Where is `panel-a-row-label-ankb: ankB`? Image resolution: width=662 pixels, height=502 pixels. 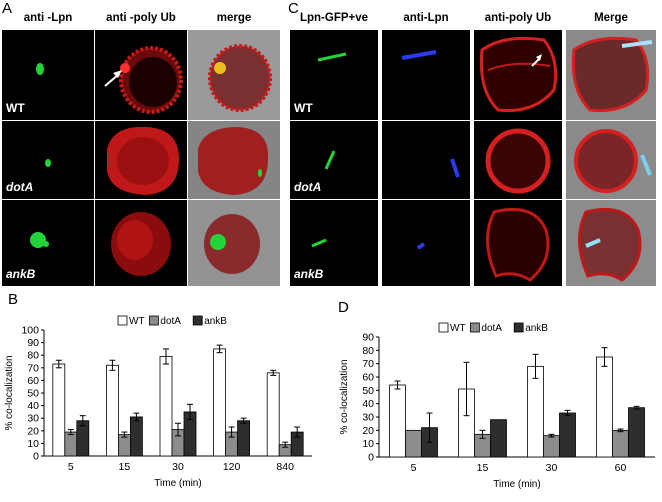
panel-a-row-label-ankb: ankB is located at coordinates (21, 274).